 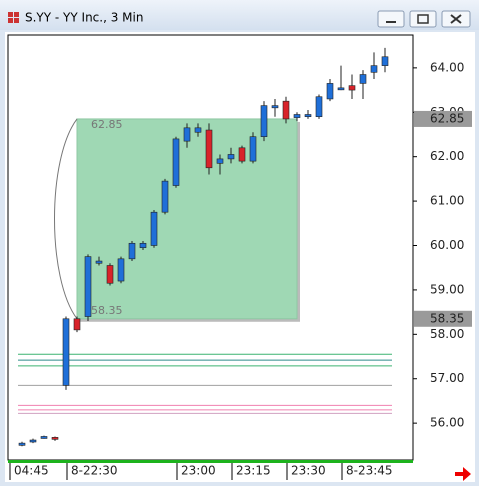 I want to click on x-tick-label: 04:45, so click(x=31, y=471).